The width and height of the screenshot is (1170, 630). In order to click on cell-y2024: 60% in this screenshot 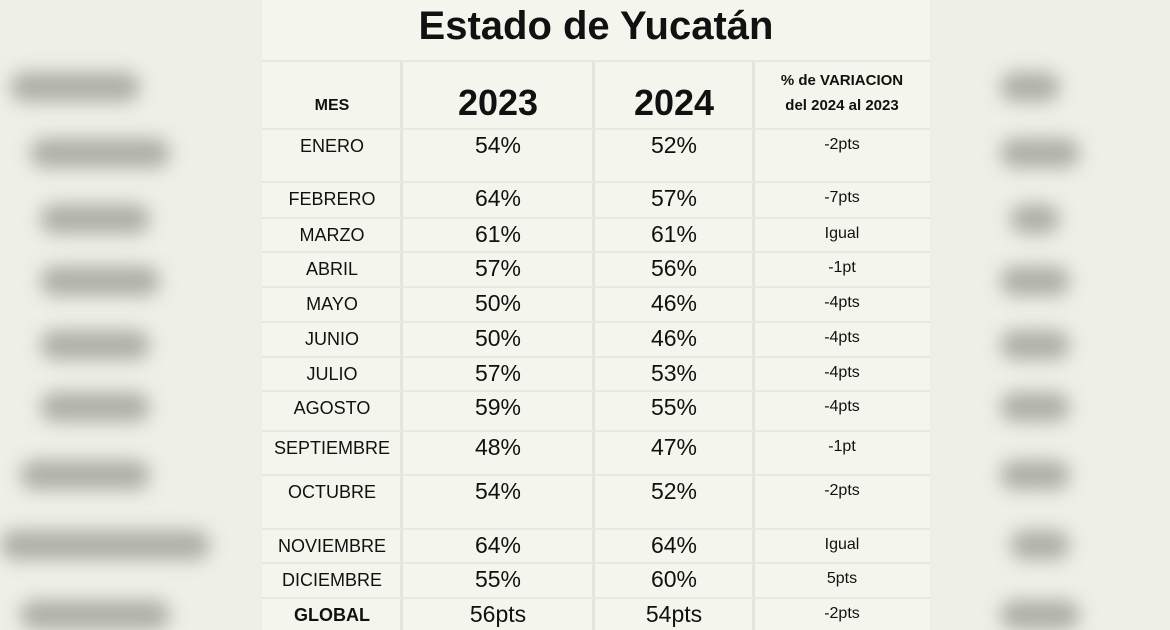, I will do `click(674, 579)`.